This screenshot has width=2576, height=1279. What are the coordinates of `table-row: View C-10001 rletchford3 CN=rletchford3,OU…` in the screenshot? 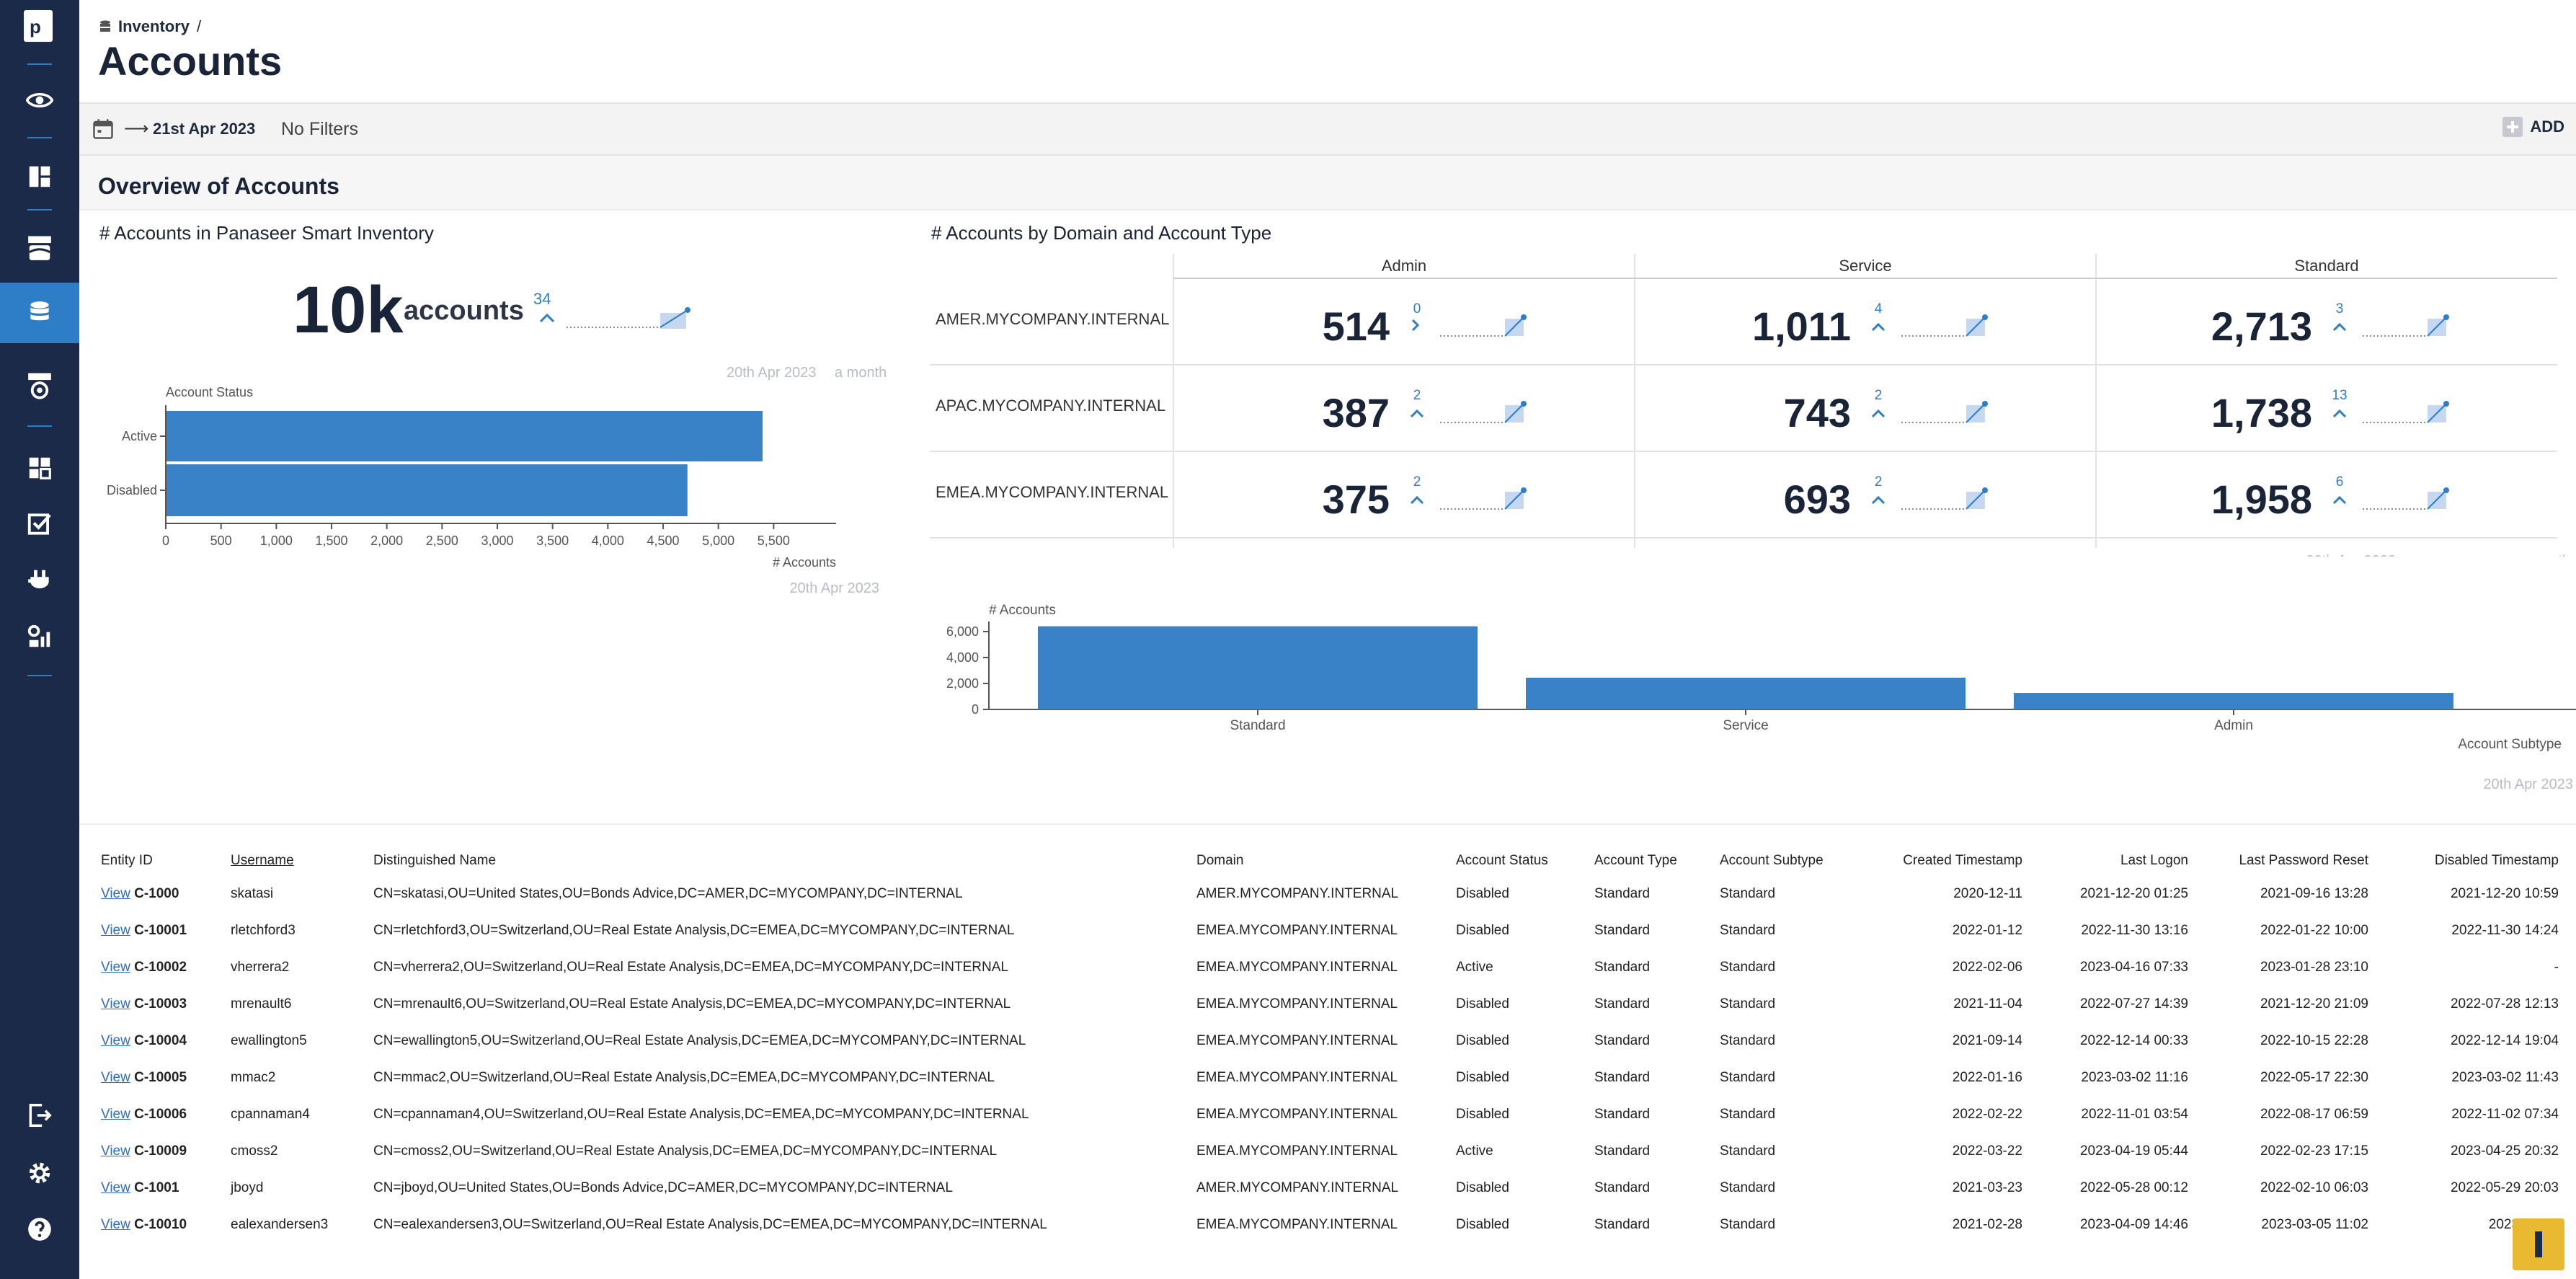 It's located at (1330, 931).